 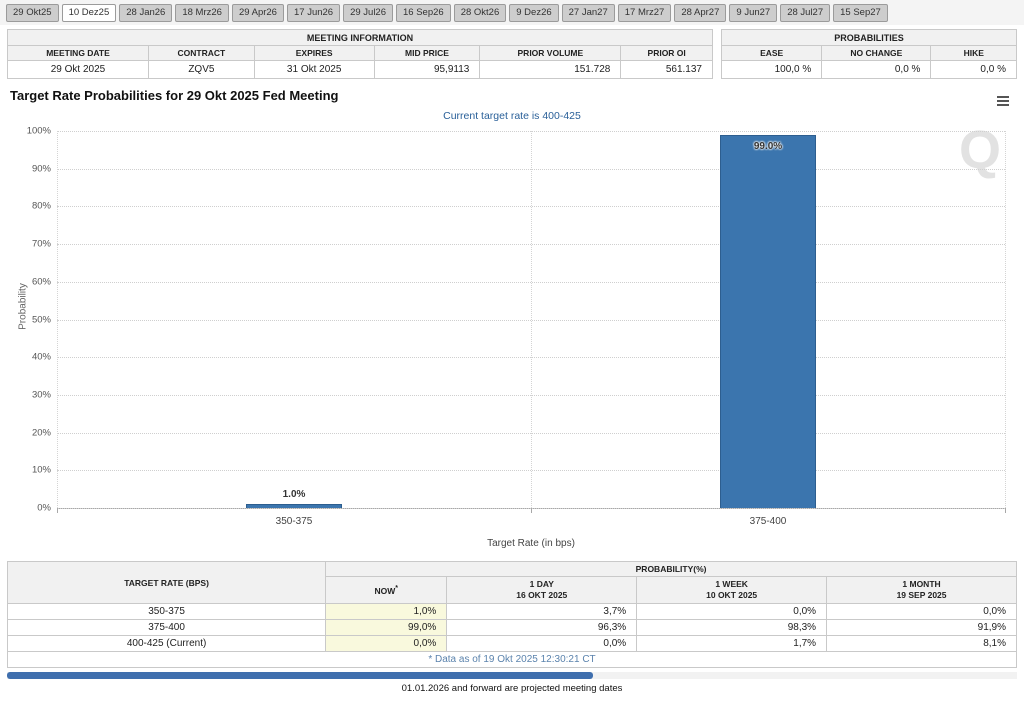 What do you see at coordinates (771, 69) in the screenshot?
I see `ease-value: 100,0 %` at bounding box center [771, 69].